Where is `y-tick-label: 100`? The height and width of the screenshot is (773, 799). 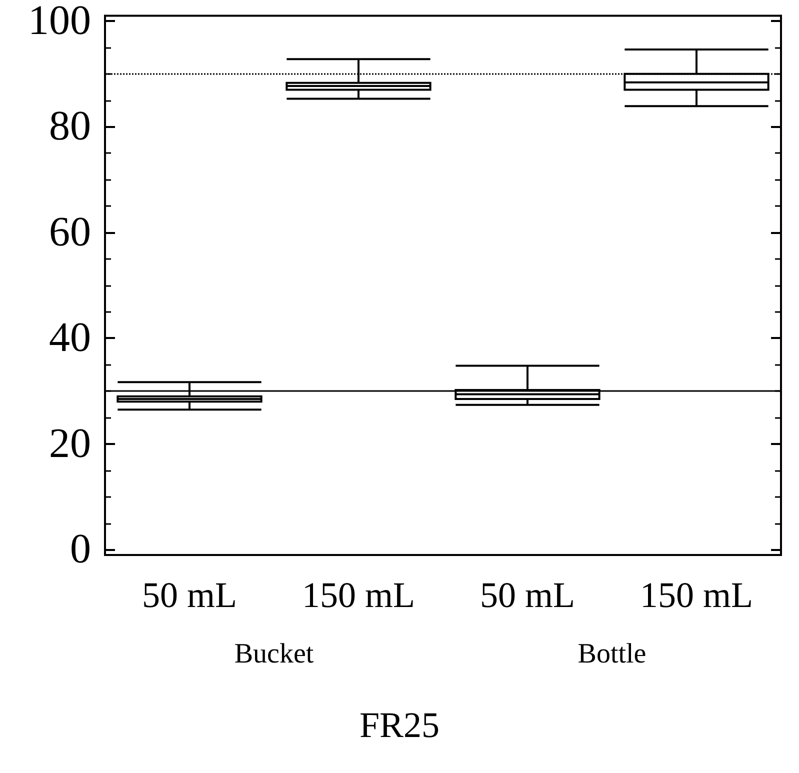 y-tick-label: 100 is located at coordinates (59, 22).